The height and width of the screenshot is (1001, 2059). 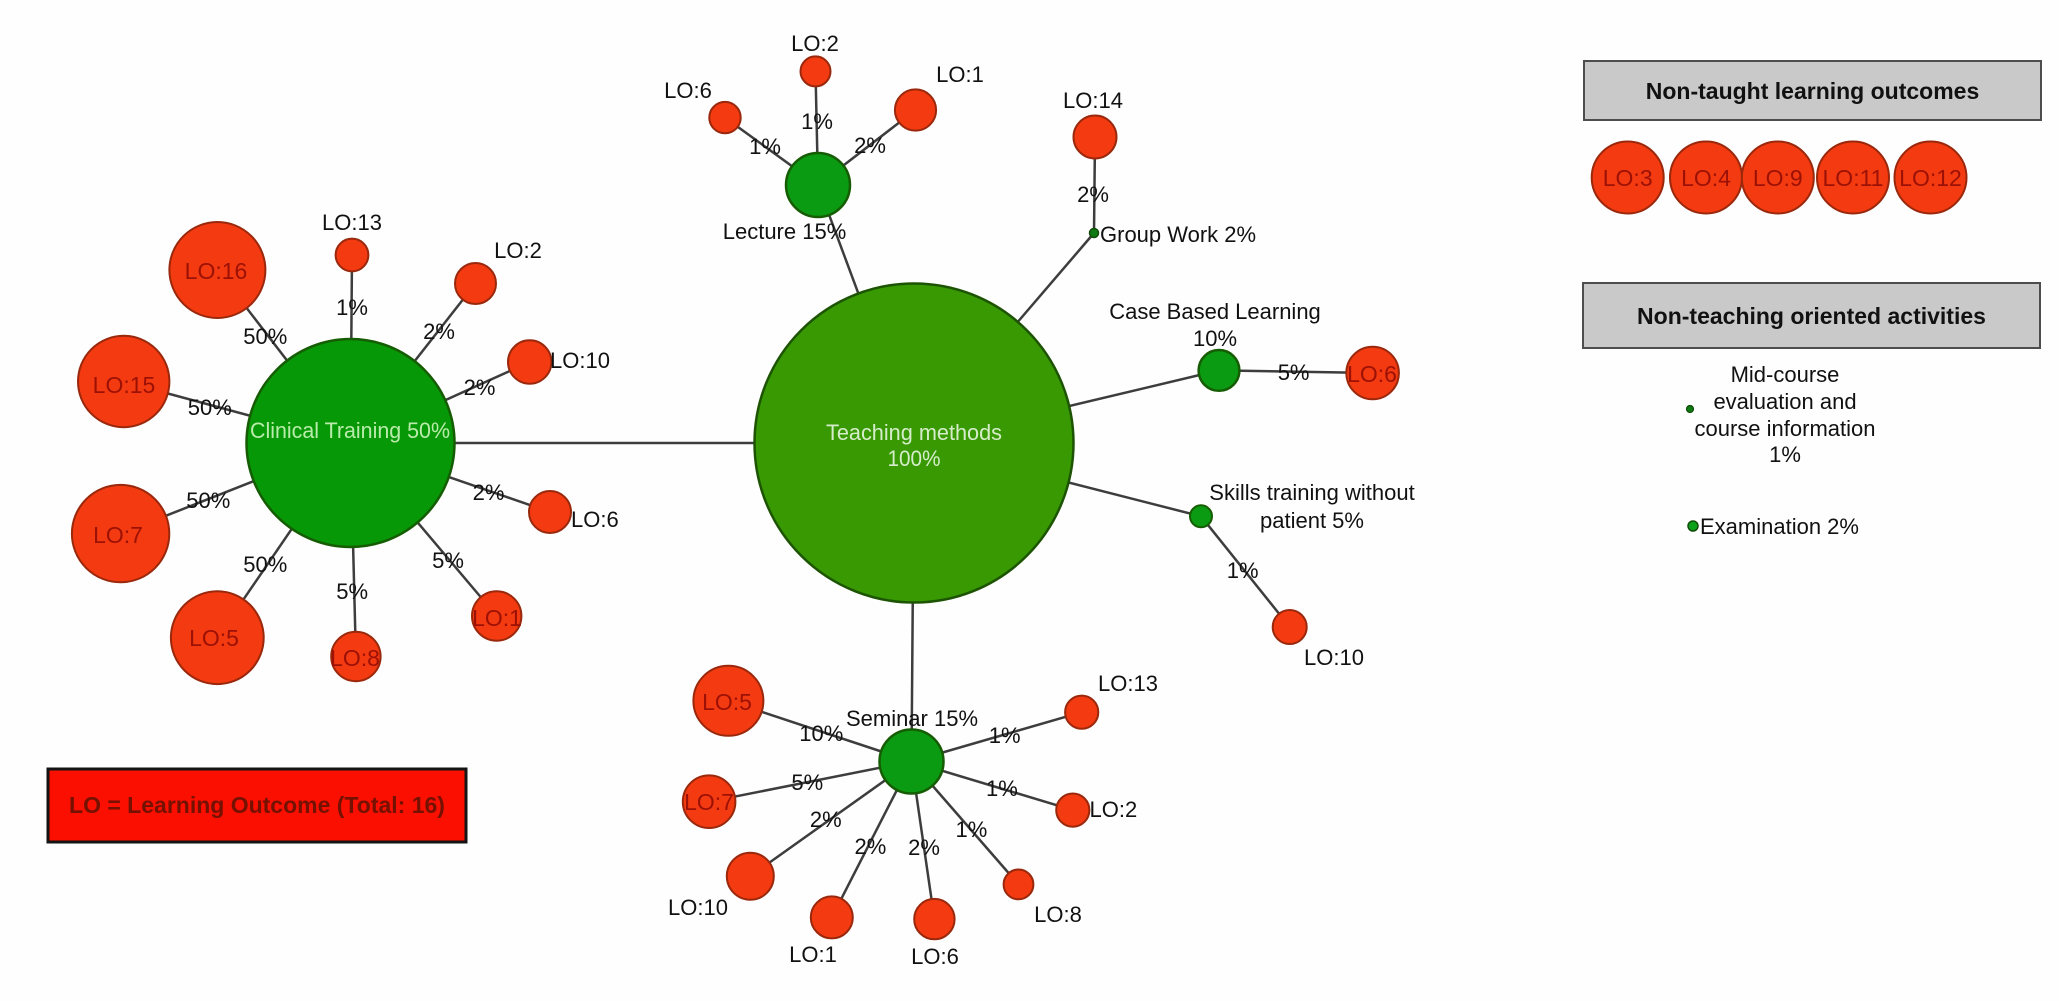 I want to click on svg-text: LO:4, so click(x=1706, y=178).